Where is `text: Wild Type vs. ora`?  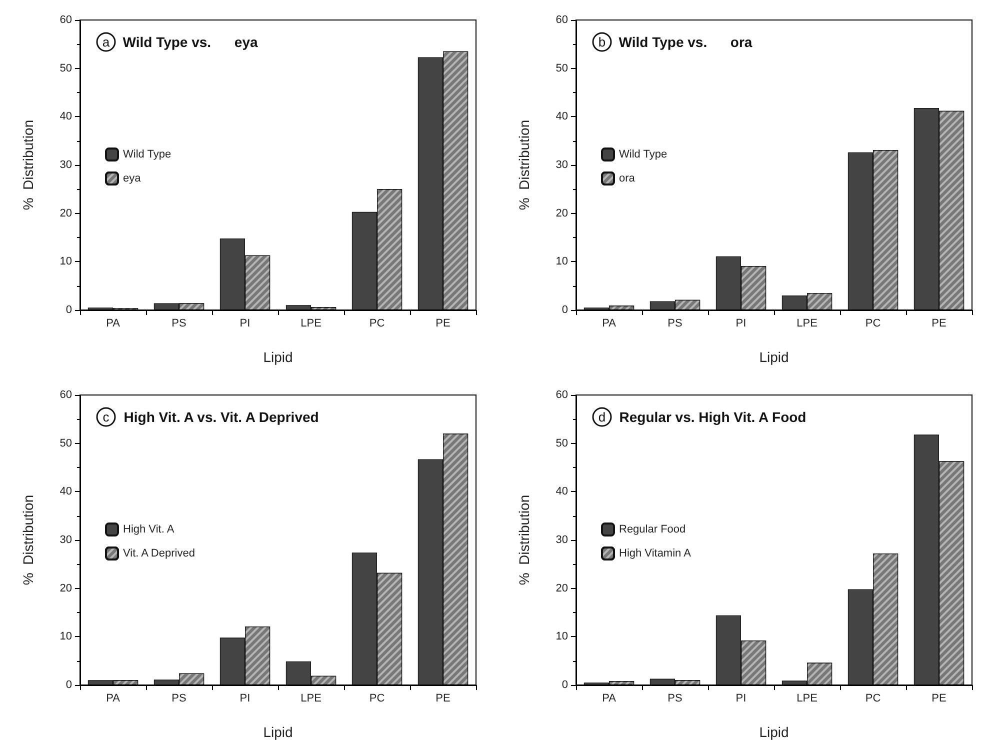 text: Wild Type vs. ora is located at coordinates (681, 42).